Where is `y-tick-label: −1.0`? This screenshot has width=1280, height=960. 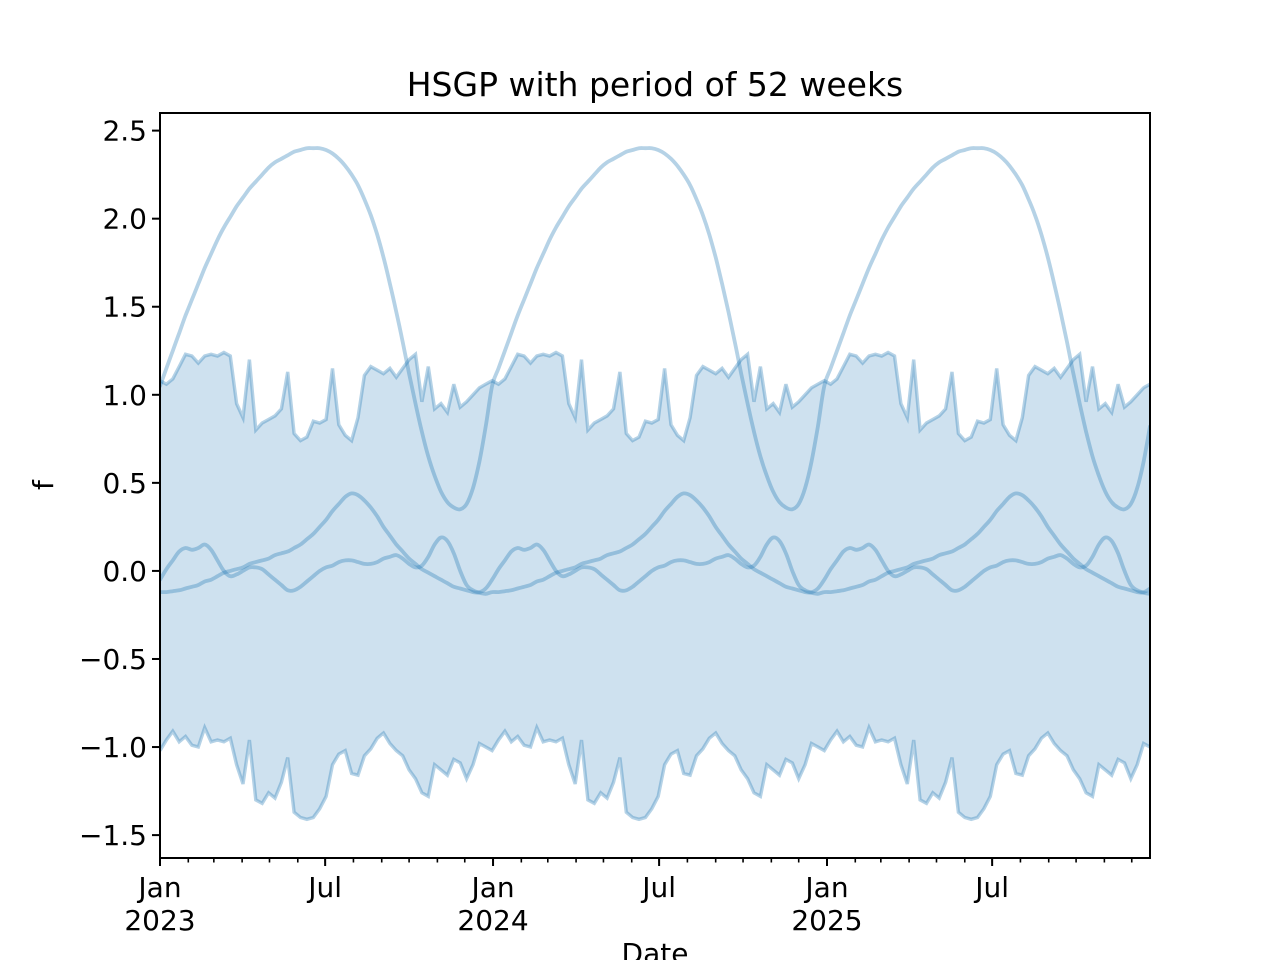
y-tick-label: −1.0 is located at coordinates (113, 747).